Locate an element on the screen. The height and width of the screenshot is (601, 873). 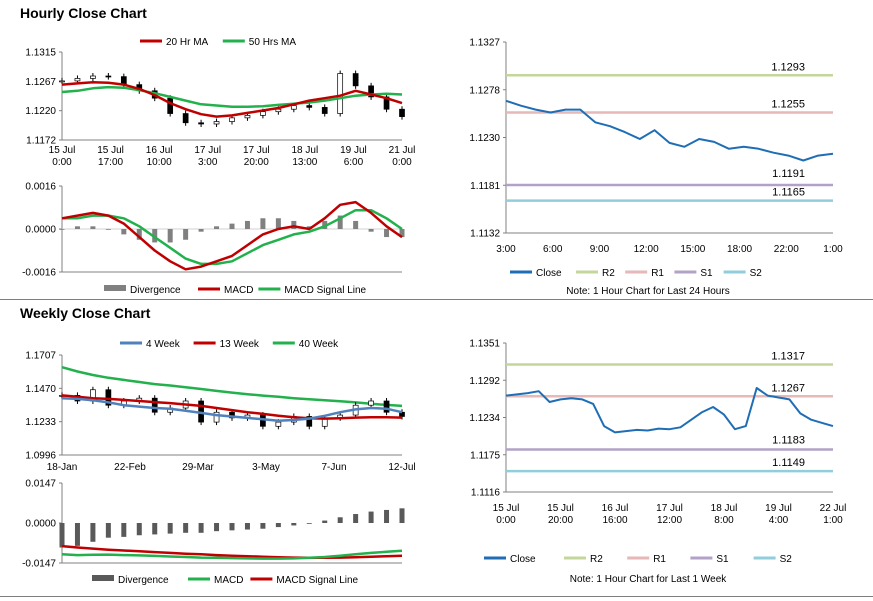
weekly-levels-xtick-label: 12:00 is located at coordinates (669, 520).